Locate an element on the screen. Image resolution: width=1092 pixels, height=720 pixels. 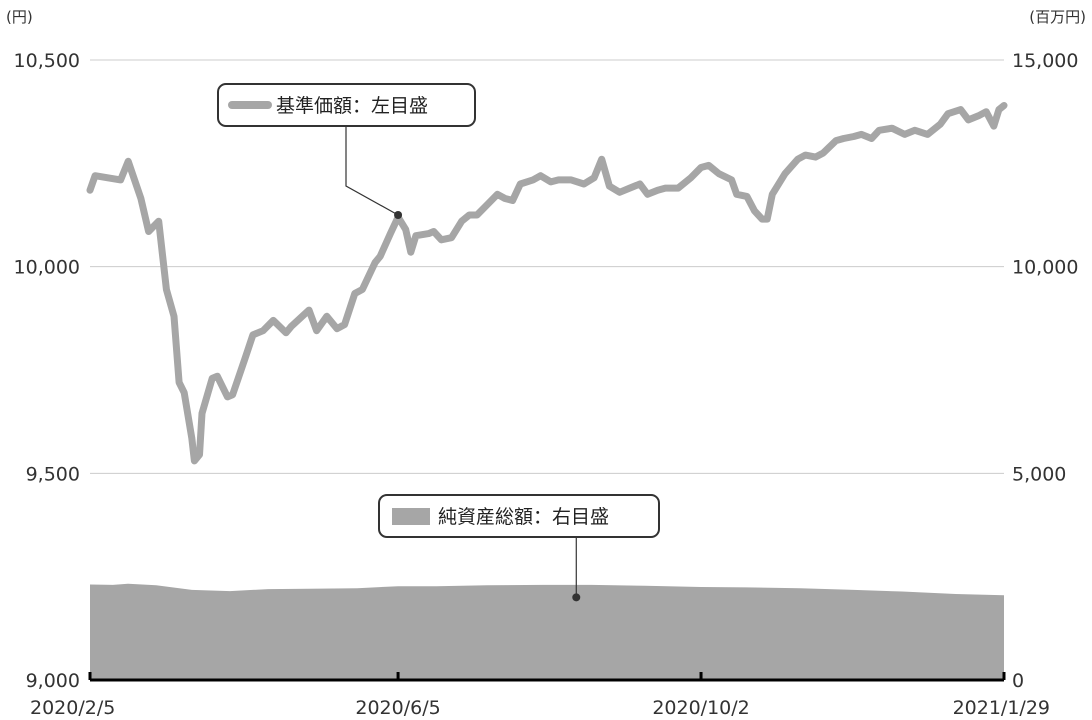
y-left-tick-label: 9,500 is located at coordinates (53, 474).